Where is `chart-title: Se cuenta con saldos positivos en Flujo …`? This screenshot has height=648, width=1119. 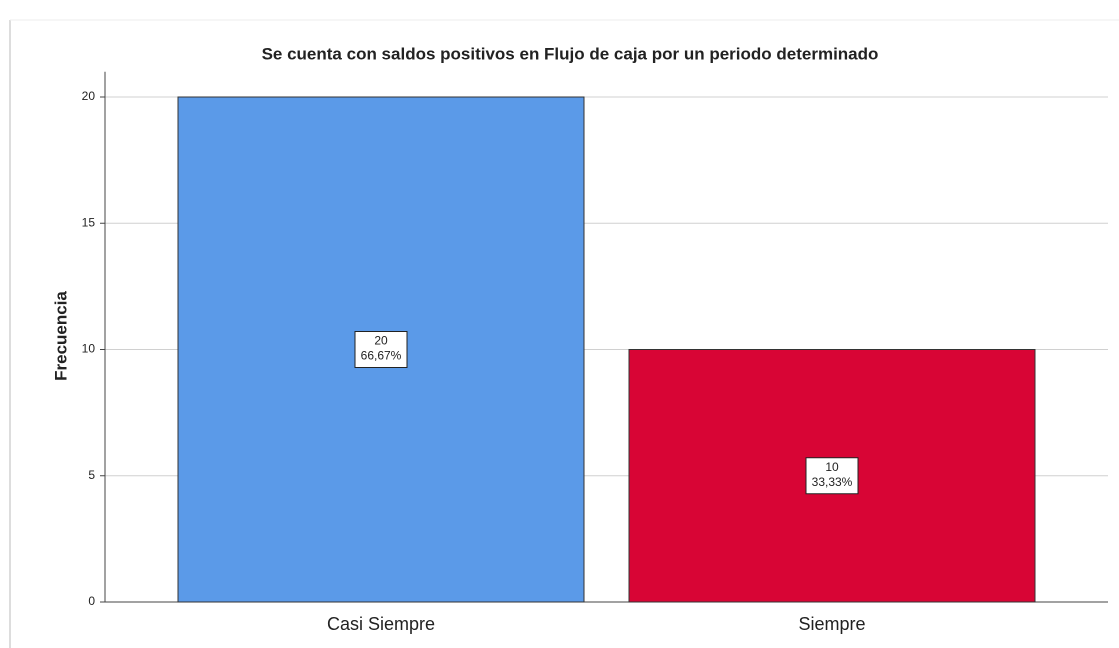
chart-title: Se cuenta con saldos positivos en Flujo … is located at coordinates (570, 53).